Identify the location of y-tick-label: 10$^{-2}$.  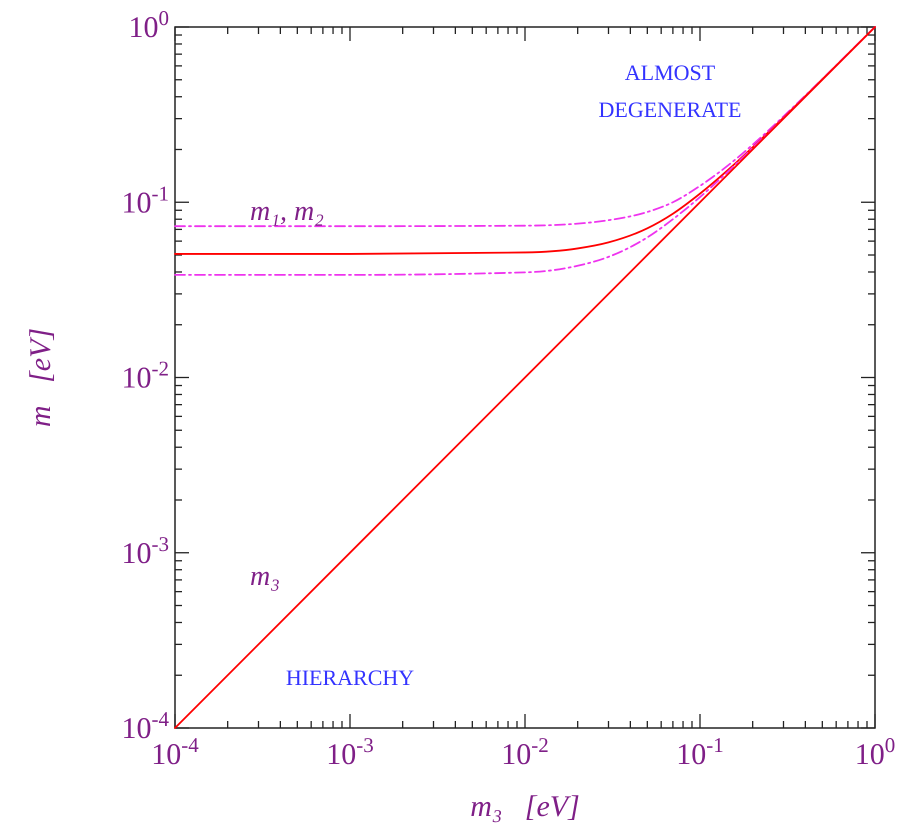
(145, 375).